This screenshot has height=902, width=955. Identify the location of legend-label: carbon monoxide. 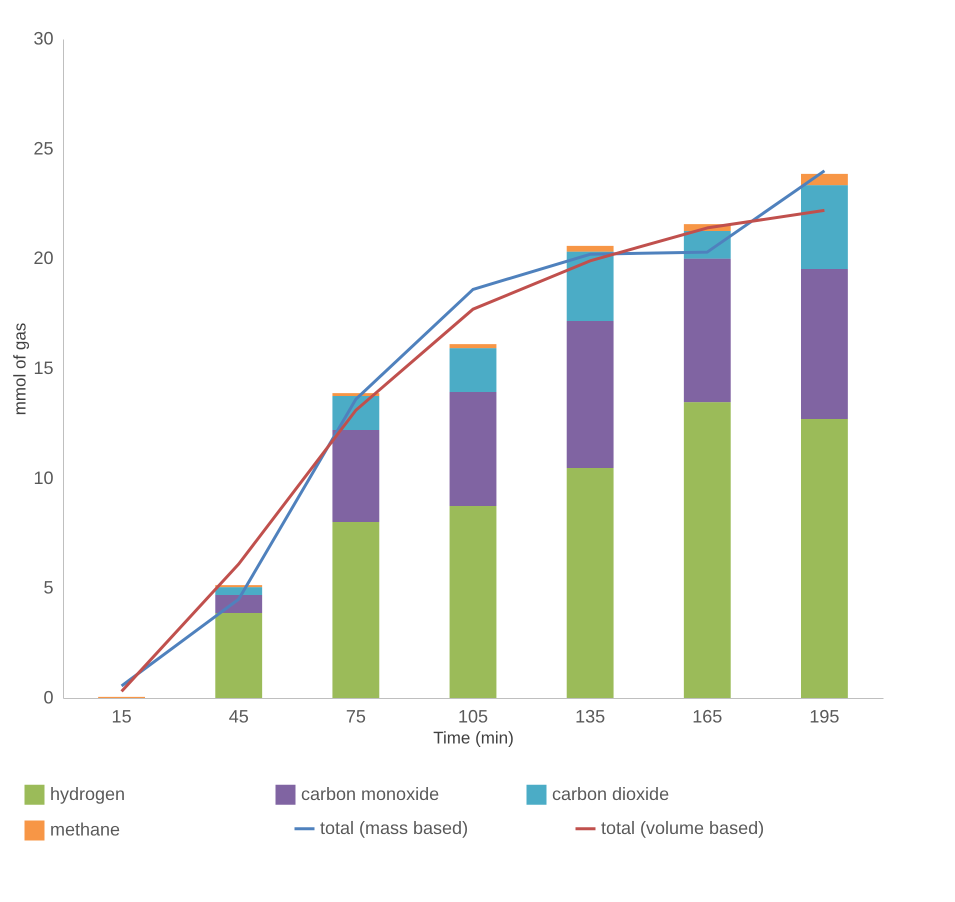
(370, 794).